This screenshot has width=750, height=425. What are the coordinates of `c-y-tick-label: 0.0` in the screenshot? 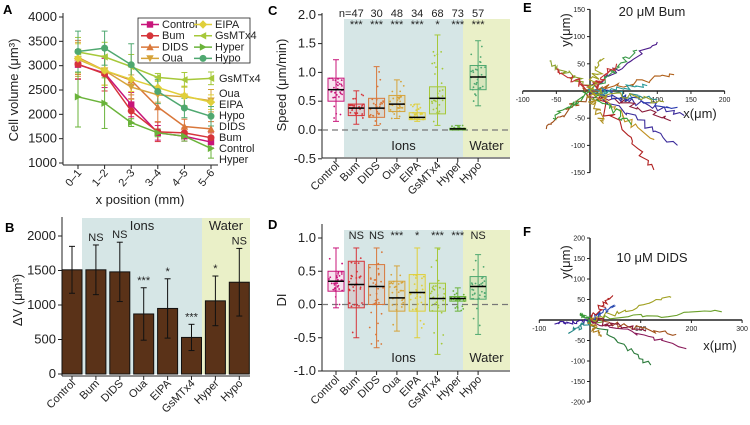 It's located at (307, 129).